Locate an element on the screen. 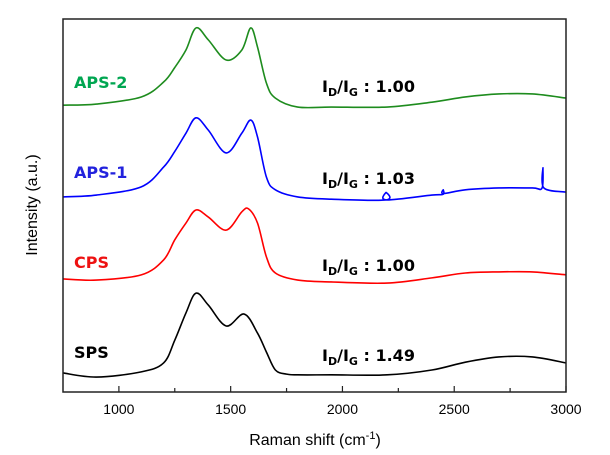 This screenshot has height=455, width=610. id-ig-ratio-label: ID/IG : 1.03 is located at coordinates (368, 180).